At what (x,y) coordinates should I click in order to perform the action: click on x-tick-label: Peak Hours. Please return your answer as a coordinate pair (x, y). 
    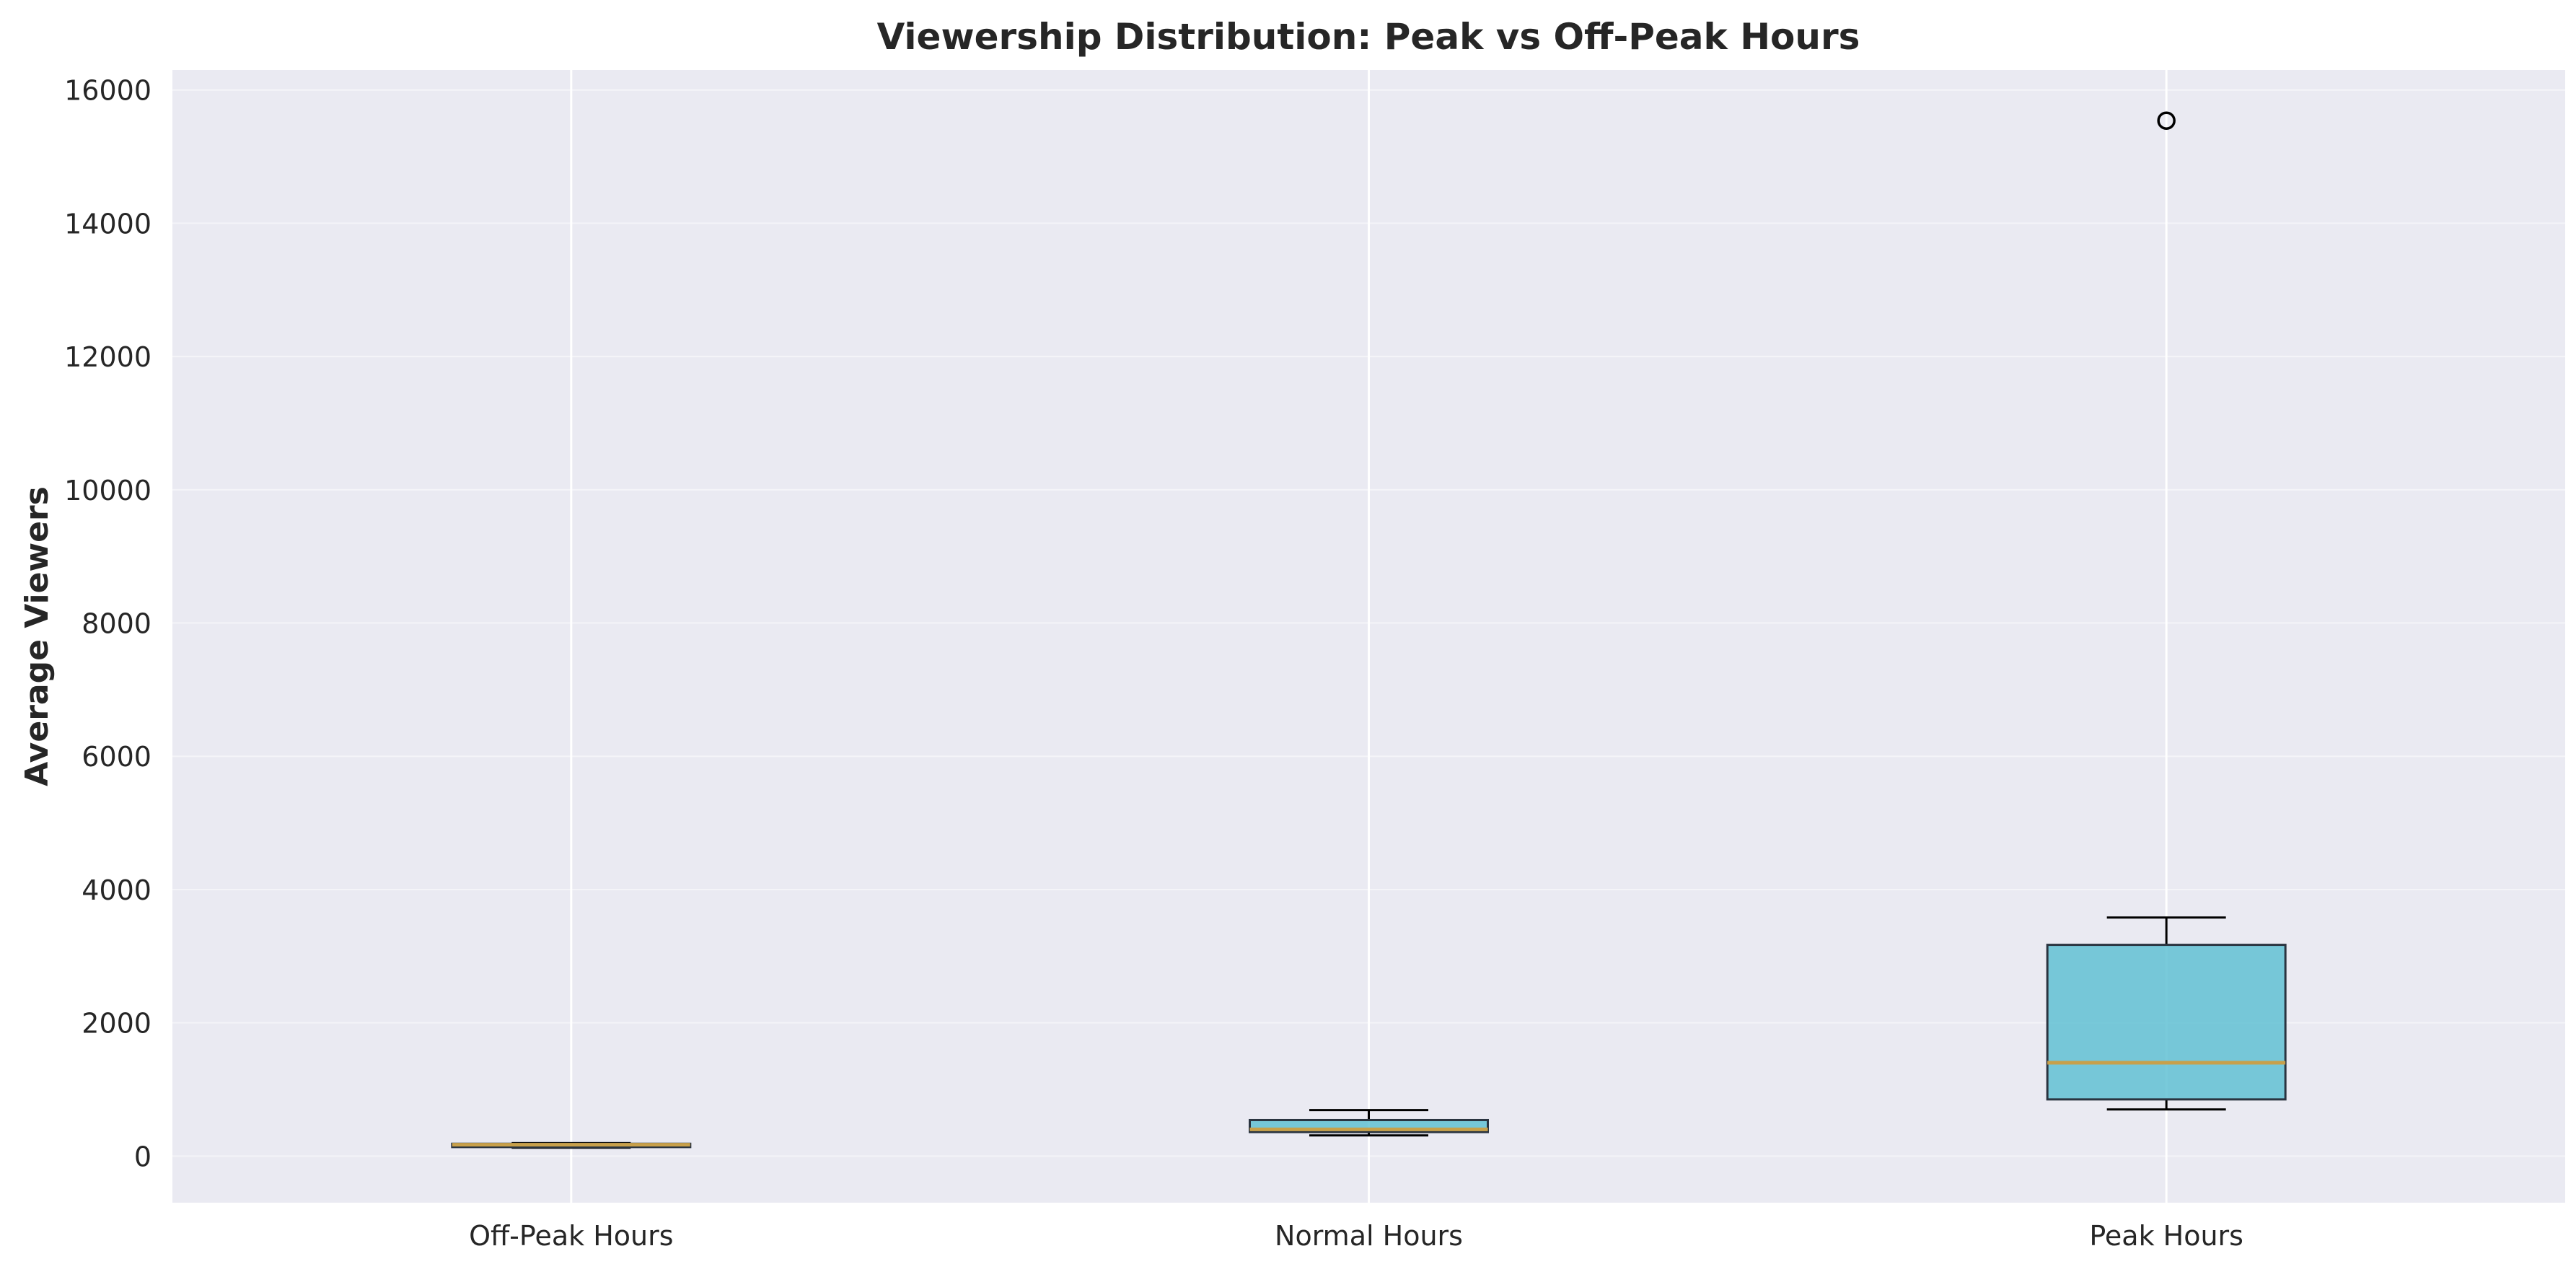
    Looking at the image, I should click on (2166, 1236).